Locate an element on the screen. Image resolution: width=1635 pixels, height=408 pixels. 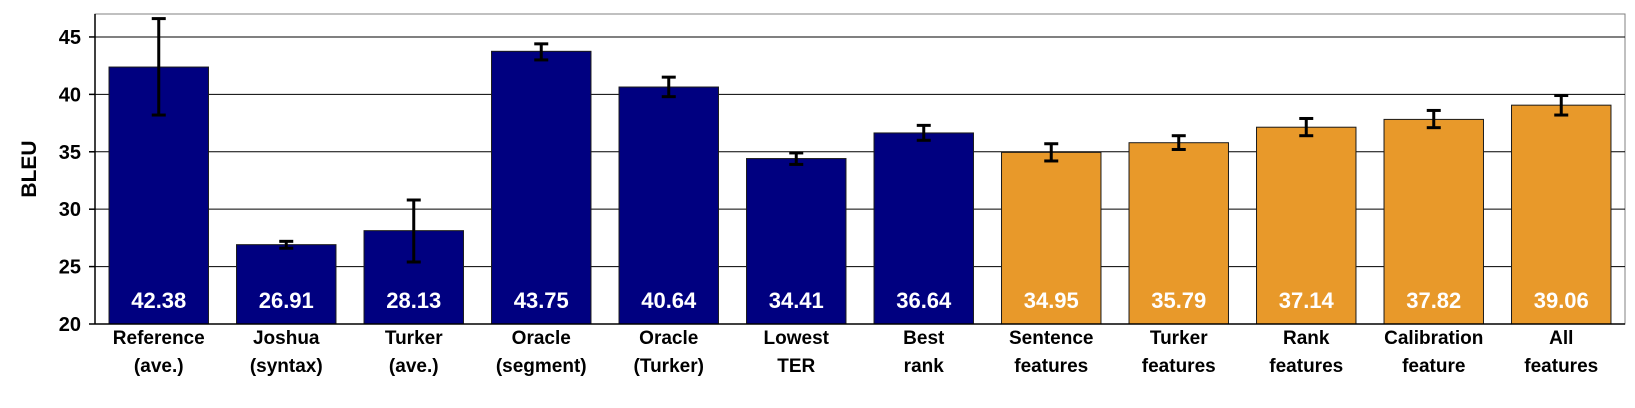
x-category-label: Sentence is located at coordinates (1051, 338).